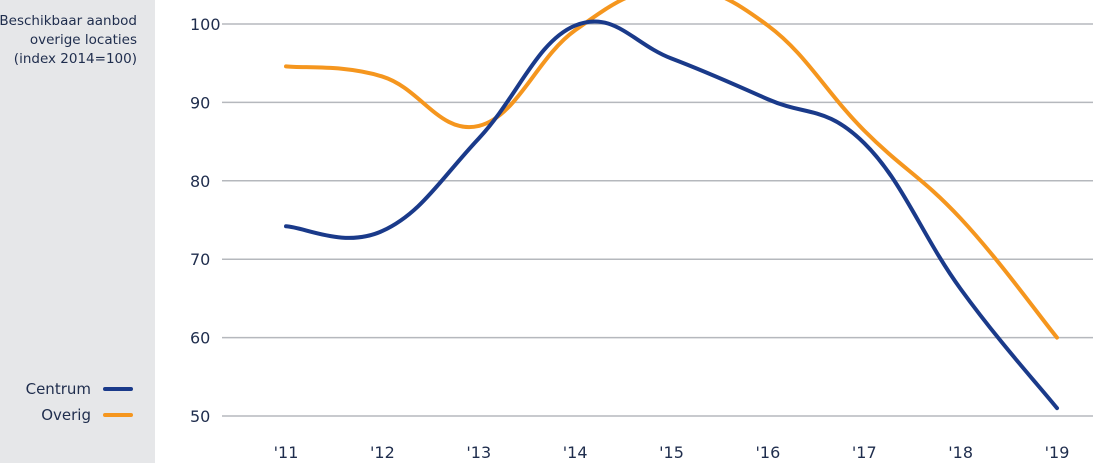  What do you see at coordinates (75, 59) in the screenshot?
I see `chart-title-line-3: (index 2014=100)` at bounding box center [75, 59].